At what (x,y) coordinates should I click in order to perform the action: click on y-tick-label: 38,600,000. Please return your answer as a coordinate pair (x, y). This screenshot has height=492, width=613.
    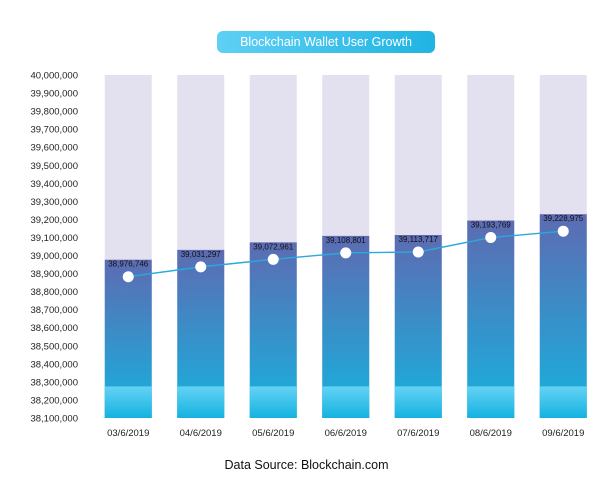
    Looking at the image, I should click on (54, 328).